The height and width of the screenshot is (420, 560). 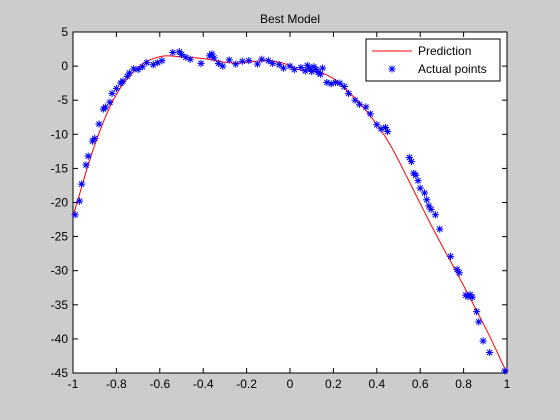 I want to click on x-tick-label: 0.4, so click(x=376, y=384).